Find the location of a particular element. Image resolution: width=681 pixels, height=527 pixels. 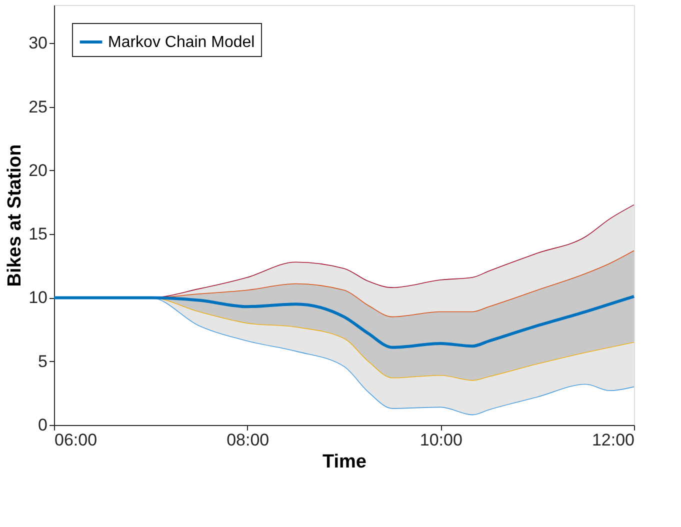

x-tick-label: 06:00 is located at coordinates (76, 440).